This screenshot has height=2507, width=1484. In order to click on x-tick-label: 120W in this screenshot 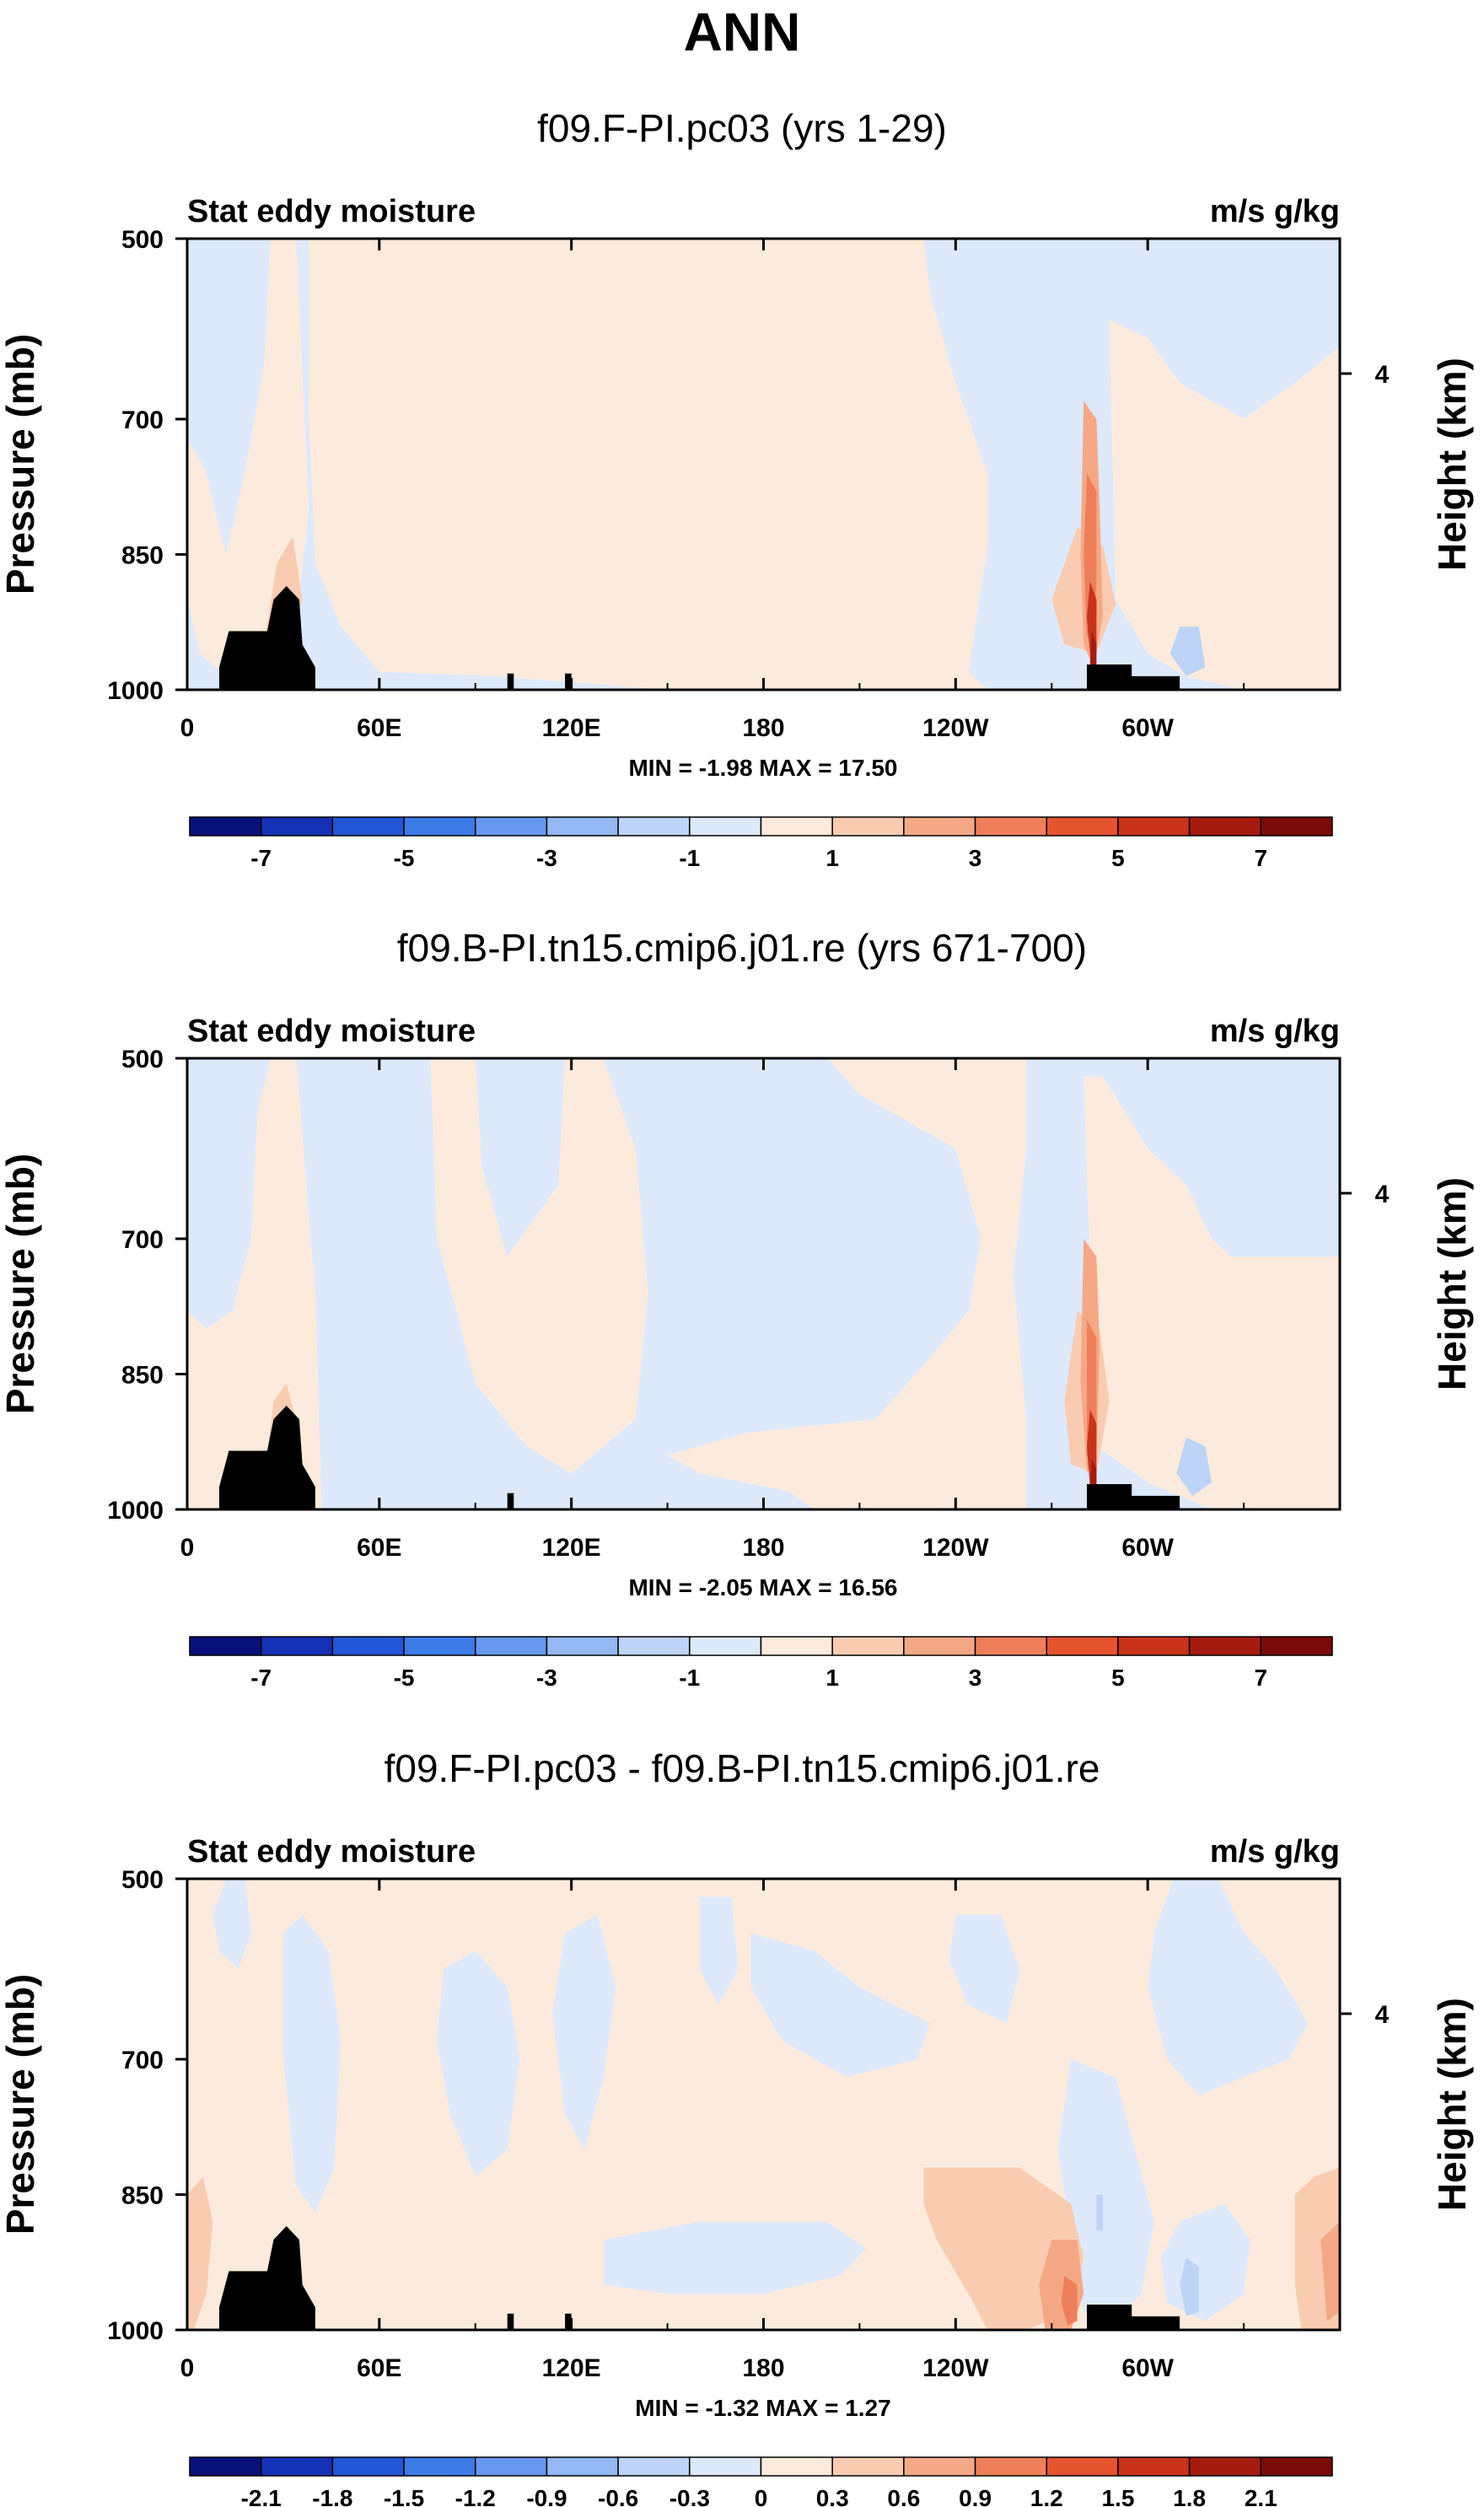, I will do `click(955, 2368)`.